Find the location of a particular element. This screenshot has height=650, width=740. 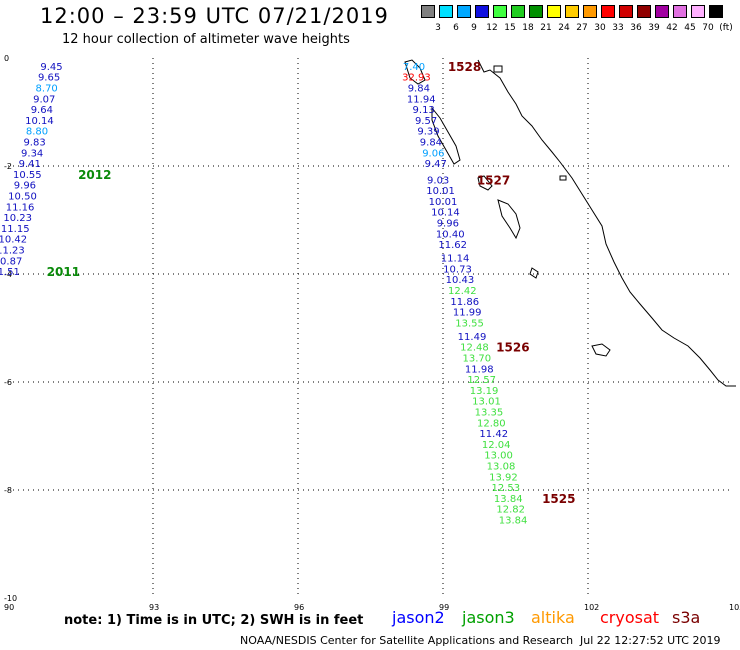

wave-height-value: 10.73 is located at coordinates (457, 269).